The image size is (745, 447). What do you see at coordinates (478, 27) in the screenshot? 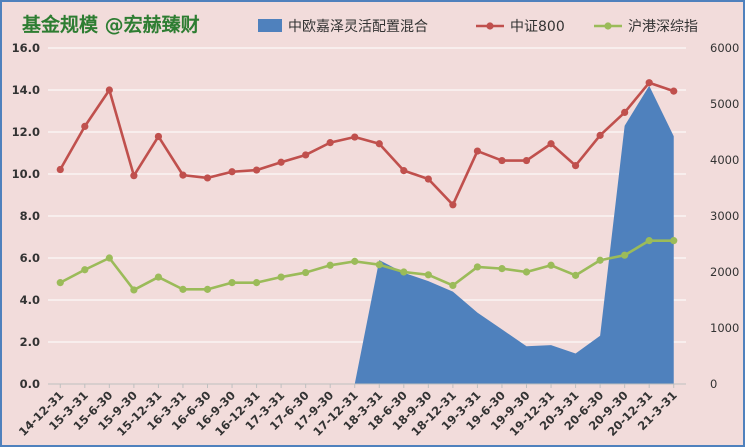
I see `legend-layer: 中欧嘉泽灵活配置混合 中证800 沪港深综指` at bounding box center [478, 27].